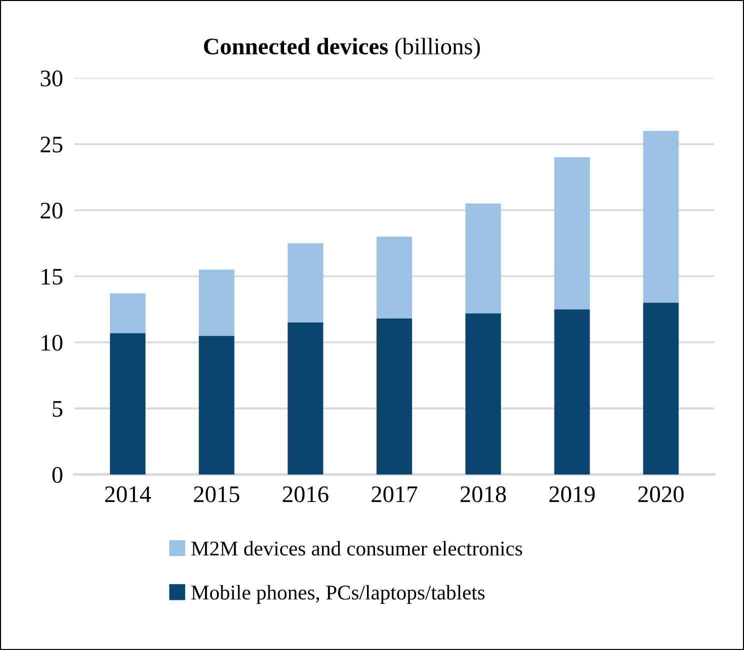 The height and width of the screenshot is (650, 744). I want to click on legend-label: M2M devices and consumer electronics, so click(356, 548).